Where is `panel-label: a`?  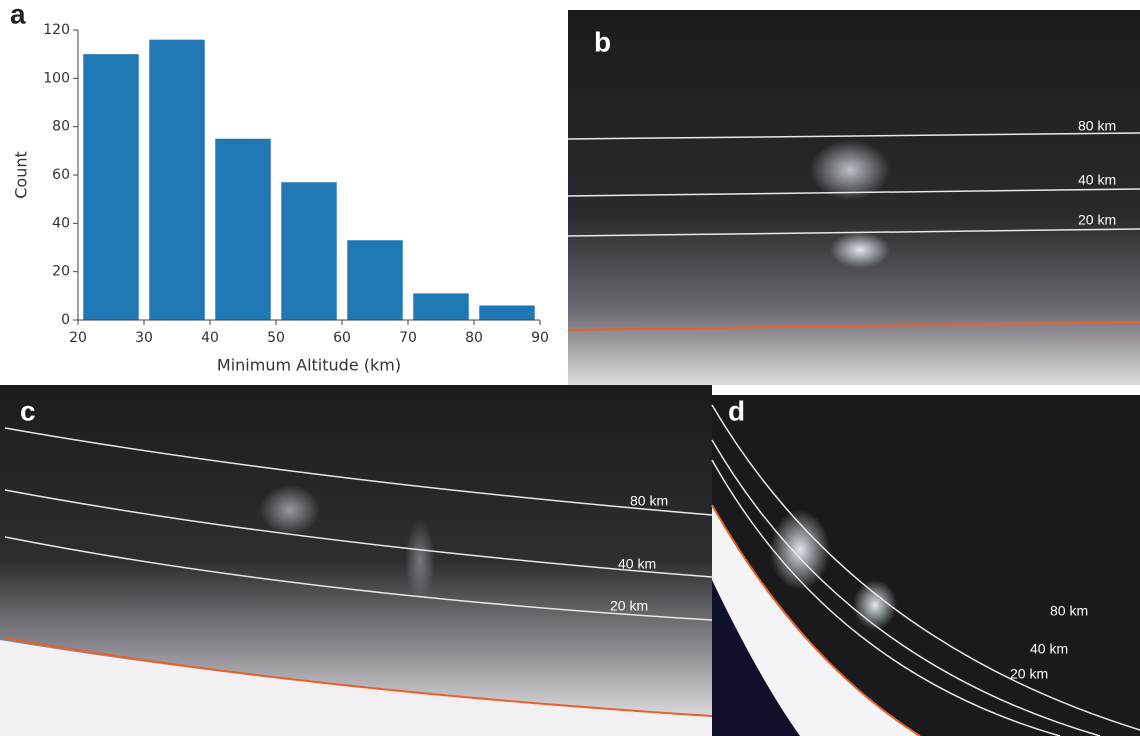 panel-label: a is located at coordinates (18, 14).